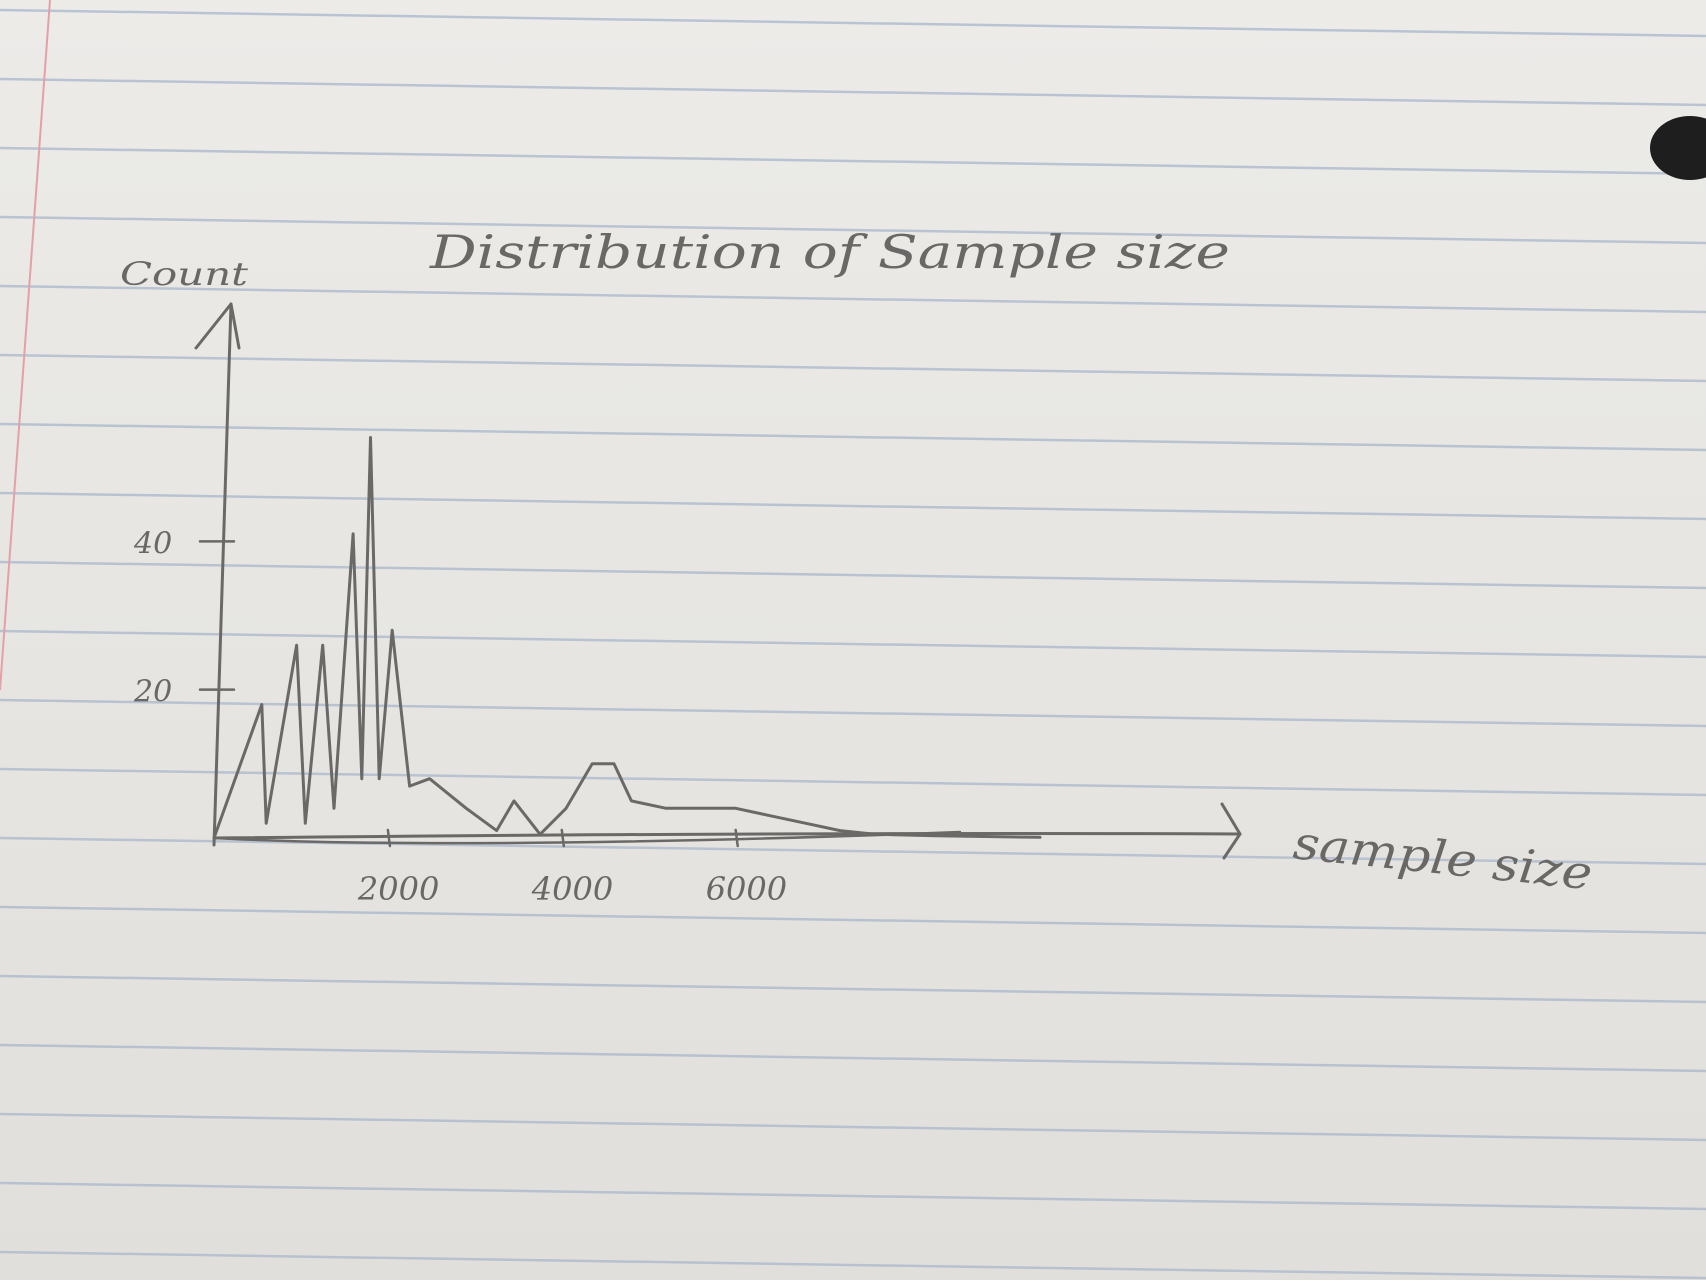 The height and width of the screenshot is (1280, 1706). I want to click on chart-title: Distribution of Sample size, so click(829, 252).